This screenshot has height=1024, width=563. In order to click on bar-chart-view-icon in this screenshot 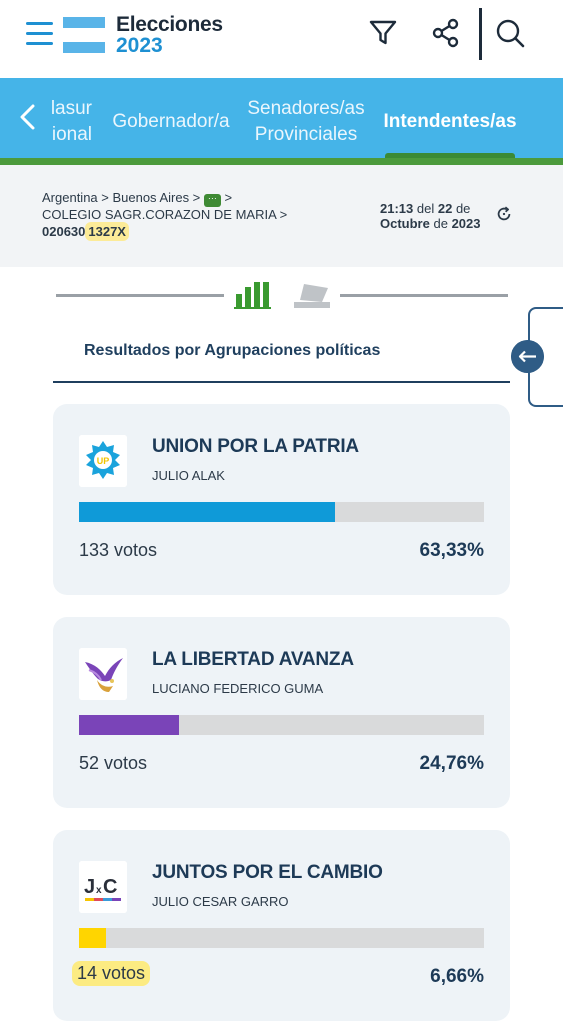, I will do `click(253, 294)`.